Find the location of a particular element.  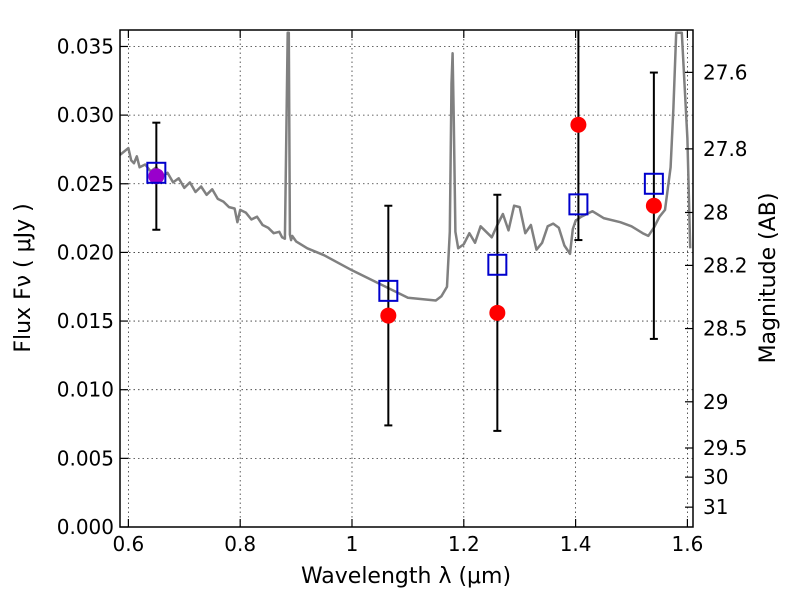

mag-tick-label: 28.5 is located at coordinates (725, 329).